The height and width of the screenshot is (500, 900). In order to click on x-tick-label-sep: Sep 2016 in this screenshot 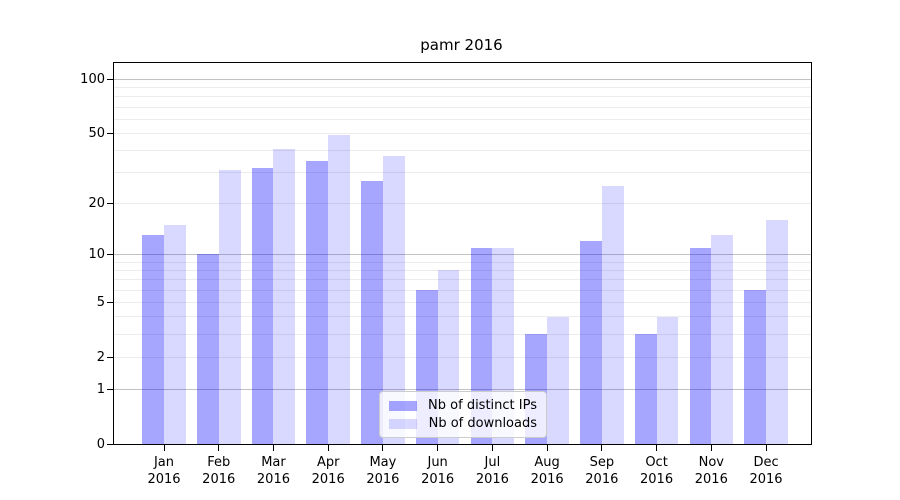, I will do `click(602, 471)`.